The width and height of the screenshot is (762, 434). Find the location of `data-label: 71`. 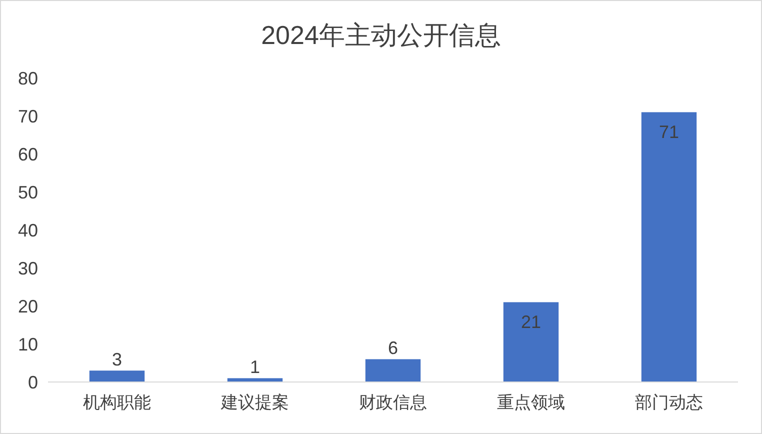

data-label: 71 is located at coordinates (669, 132).